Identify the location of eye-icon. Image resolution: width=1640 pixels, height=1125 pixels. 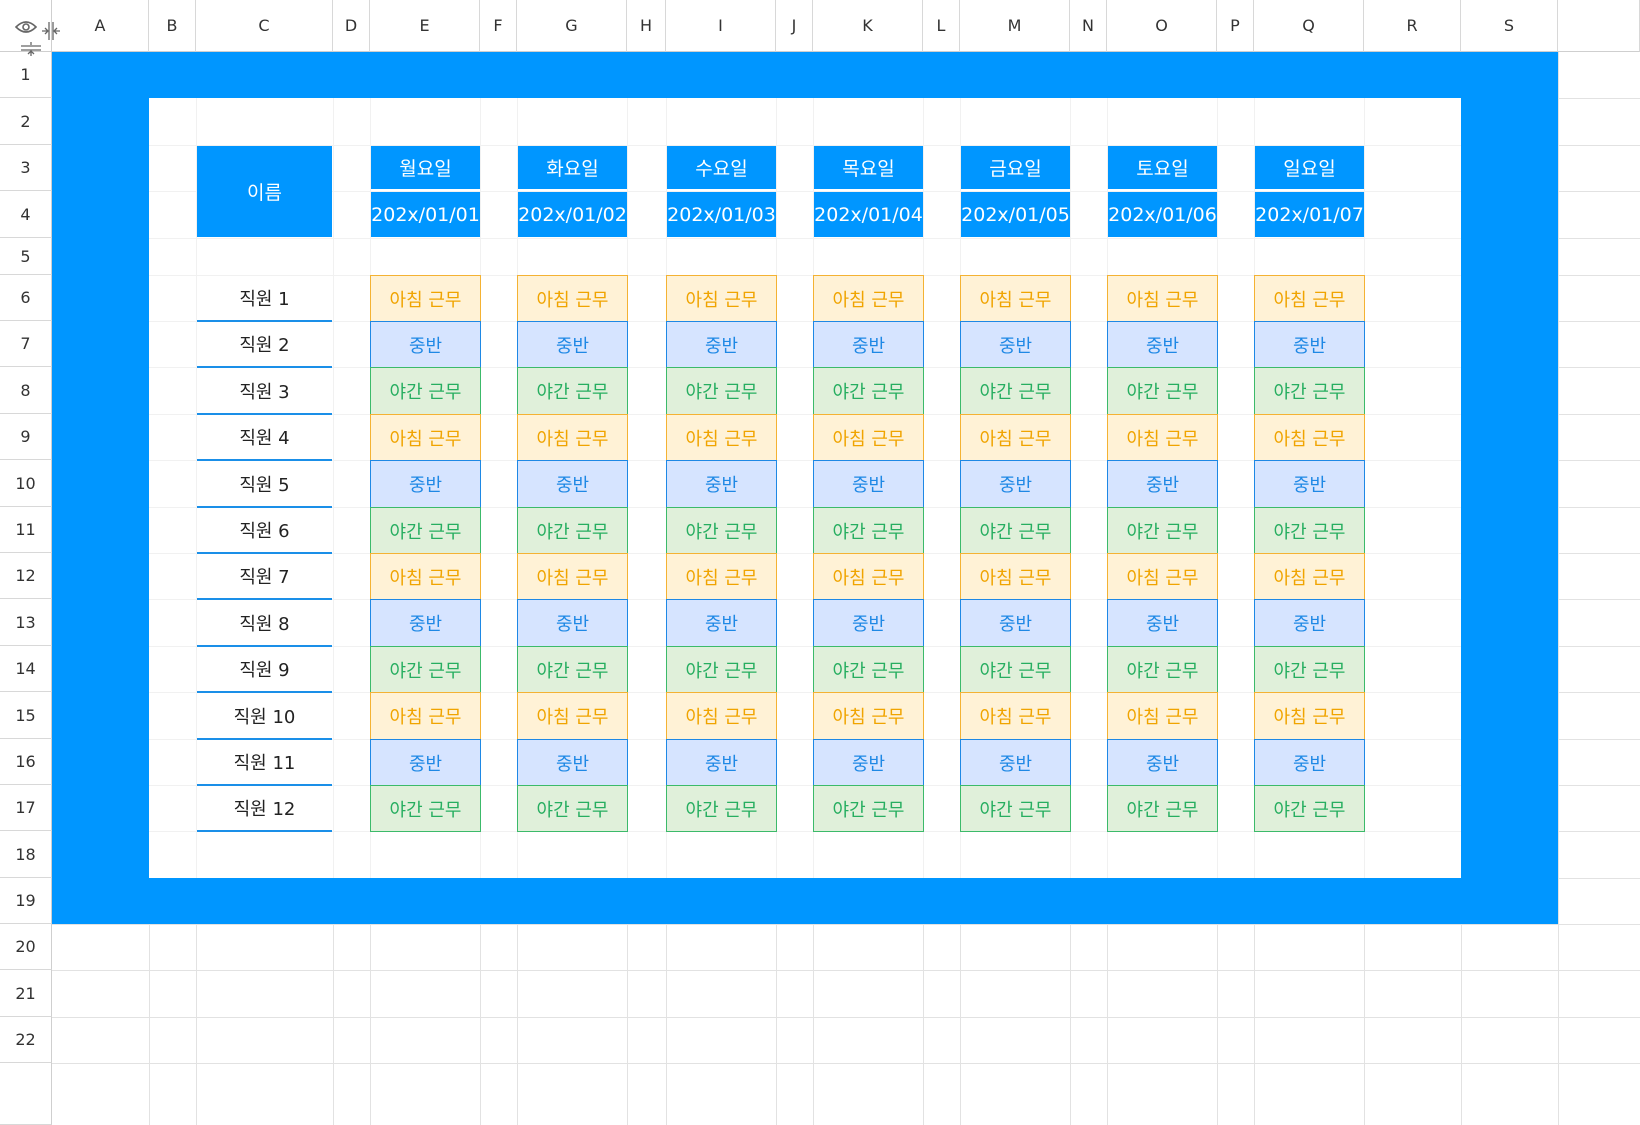
(26, 27).